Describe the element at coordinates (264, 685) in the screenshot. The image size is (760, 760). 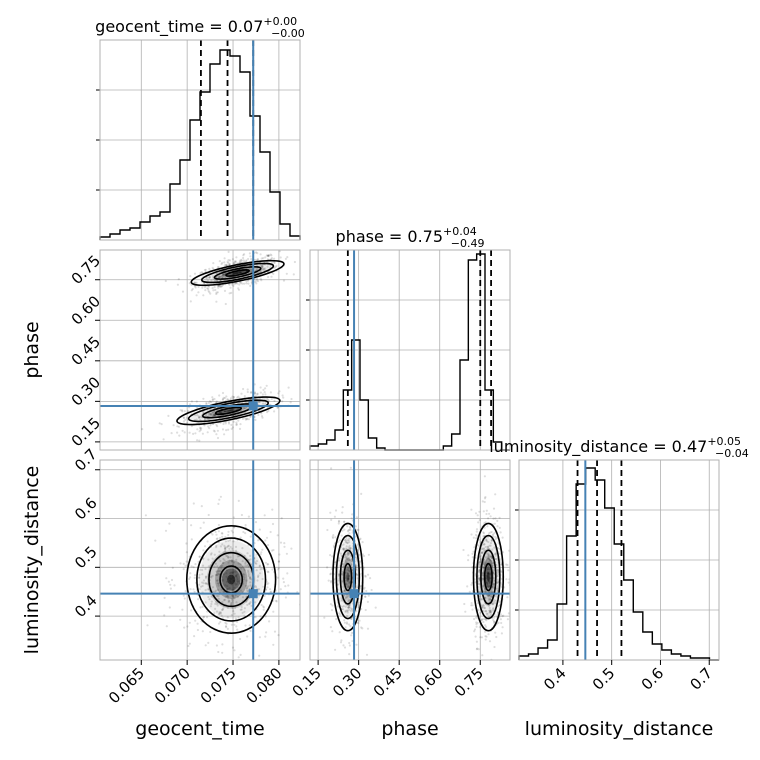
I see `x-tick-label: 0.080` at that location.